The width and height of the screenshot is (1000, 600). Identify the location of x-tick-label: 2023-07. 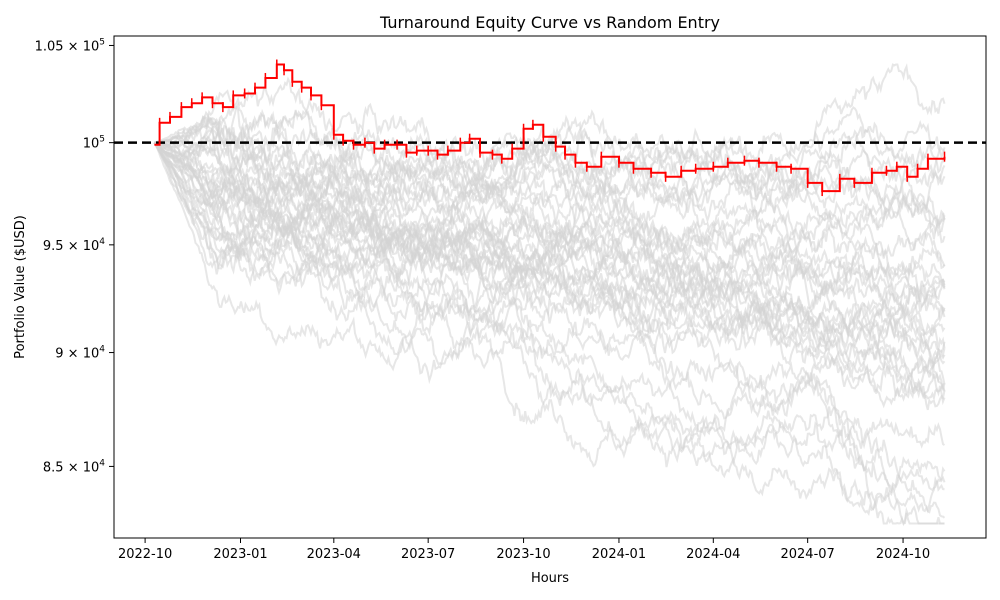
(428, 554).